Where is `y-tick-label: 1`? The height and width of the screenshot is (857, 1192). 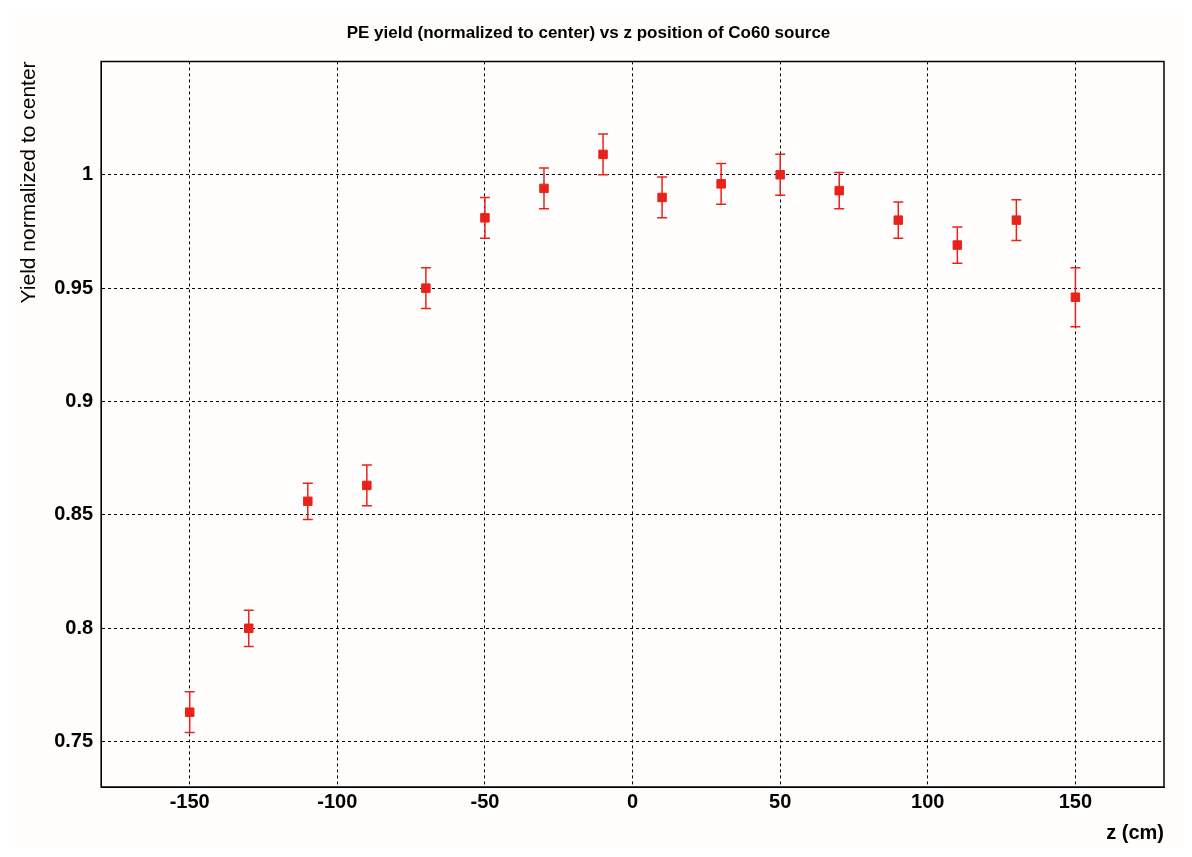 y-tick-label: 1 is located at coordinates (88, 173).